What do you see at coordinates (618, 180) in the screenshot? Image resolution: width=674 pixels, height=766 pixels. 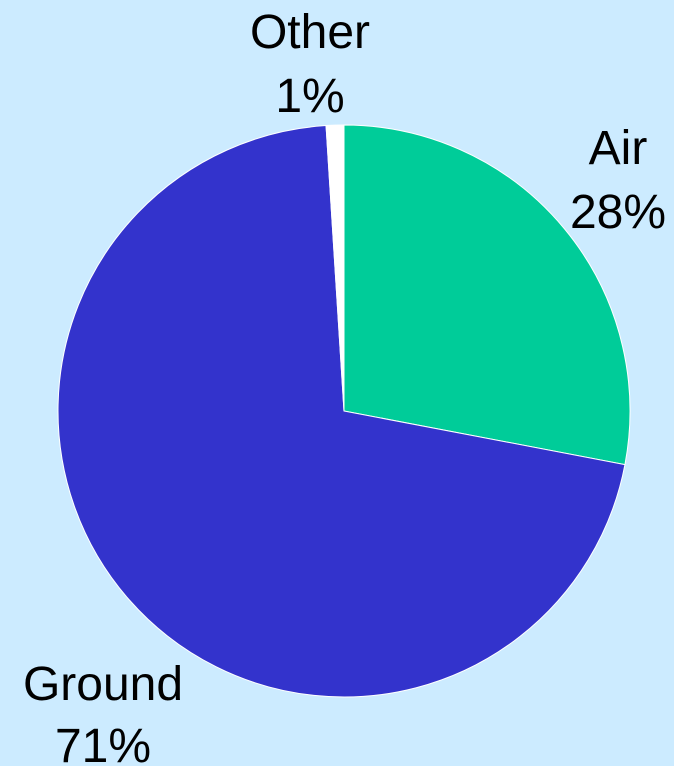 I see `label-air: Air 28%` at bounding box center [618, 180].